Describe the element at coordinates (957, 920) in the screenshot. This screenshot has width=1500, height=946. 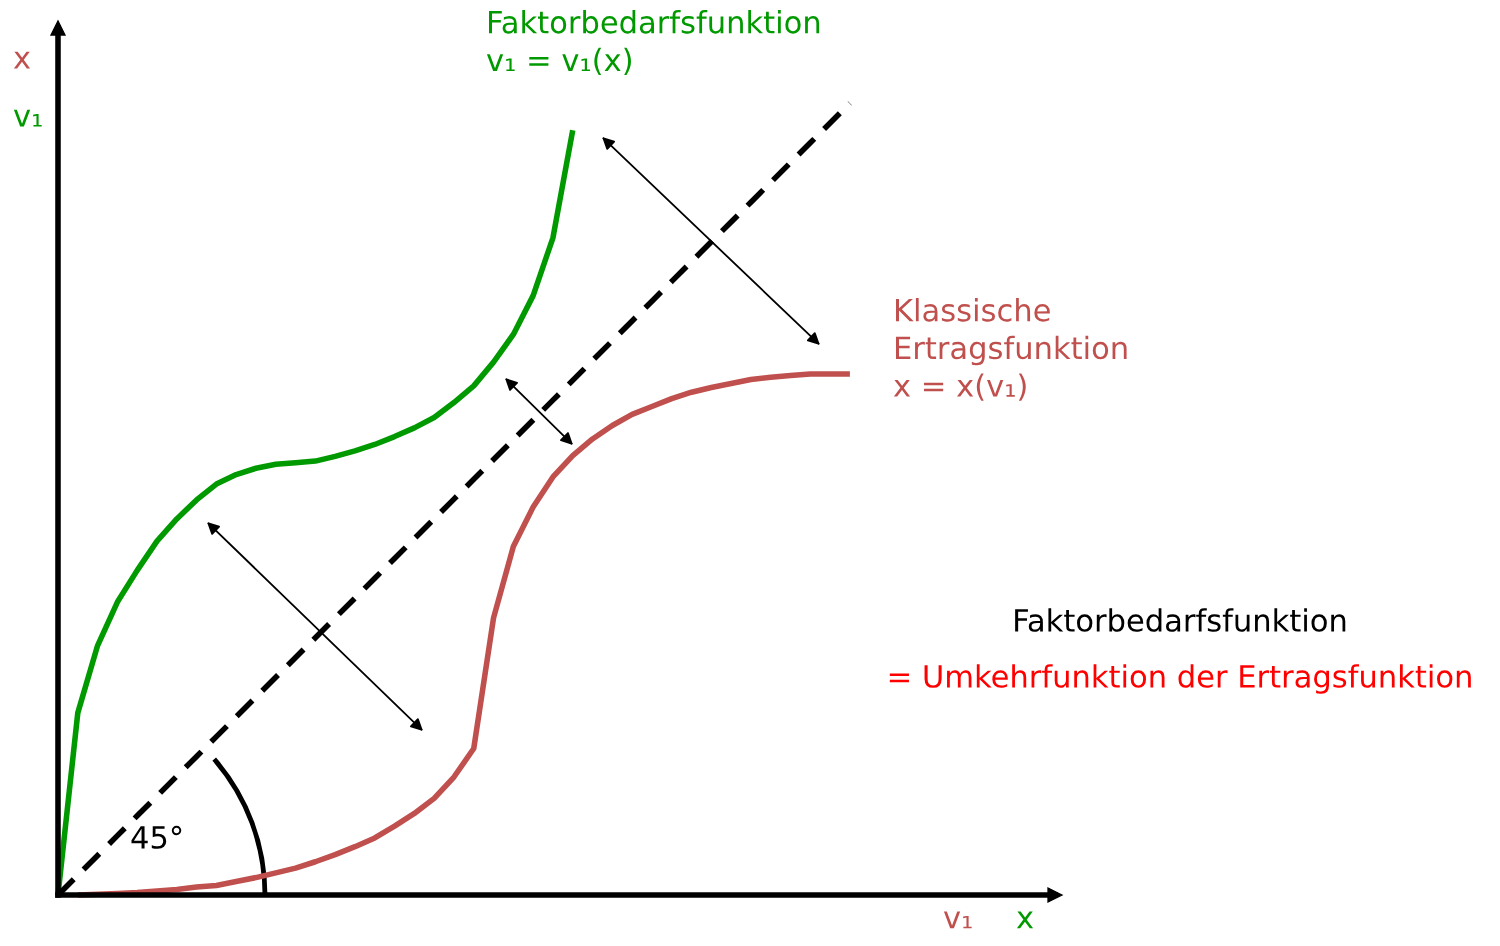
I see `x-axis-title: v₁` at that location.